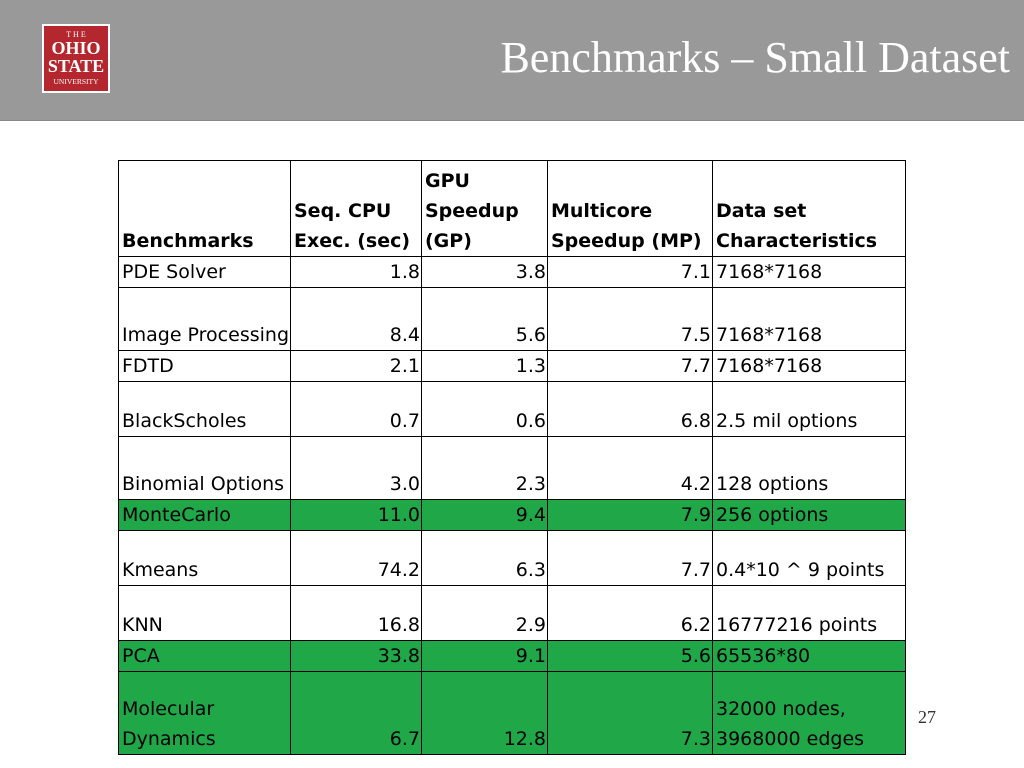 The image size is (1024, 768). Describe the element at coordinates (630, 272) in the screenshot. I see `cell-multicore: 7.1` at that location.